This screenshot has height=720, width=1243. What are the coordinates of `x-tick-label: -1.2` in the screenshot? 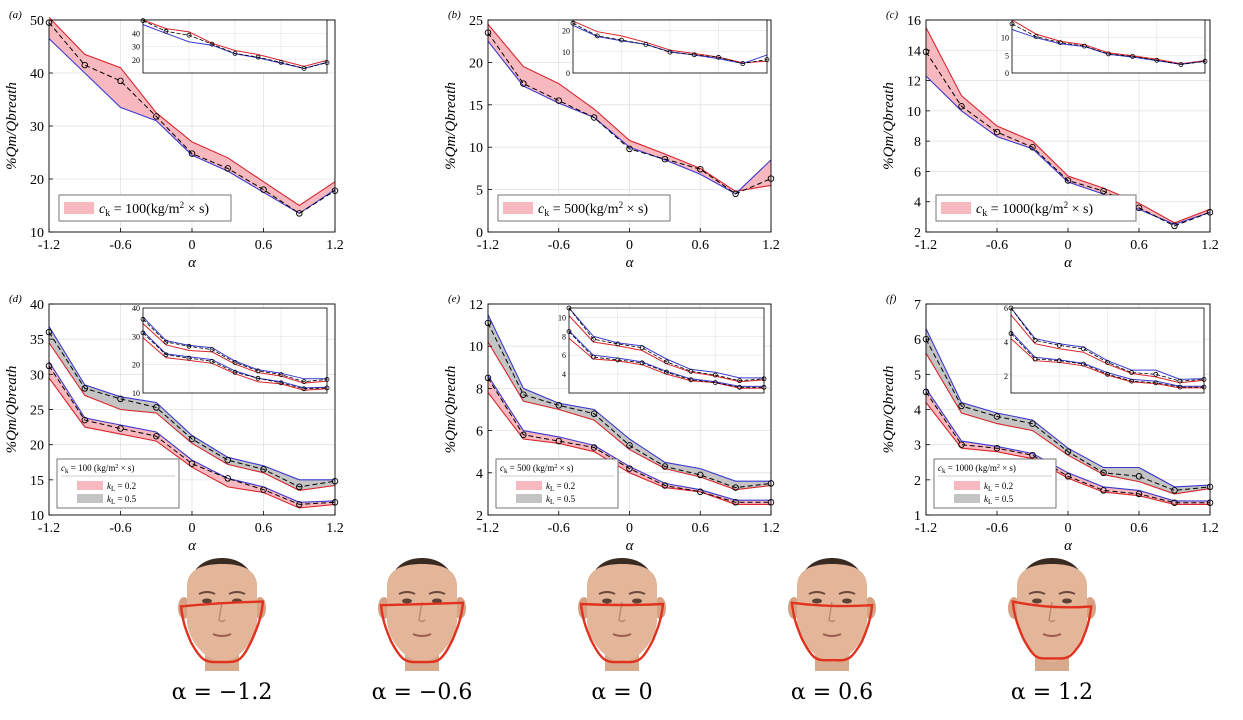 It's located at (488, 528).